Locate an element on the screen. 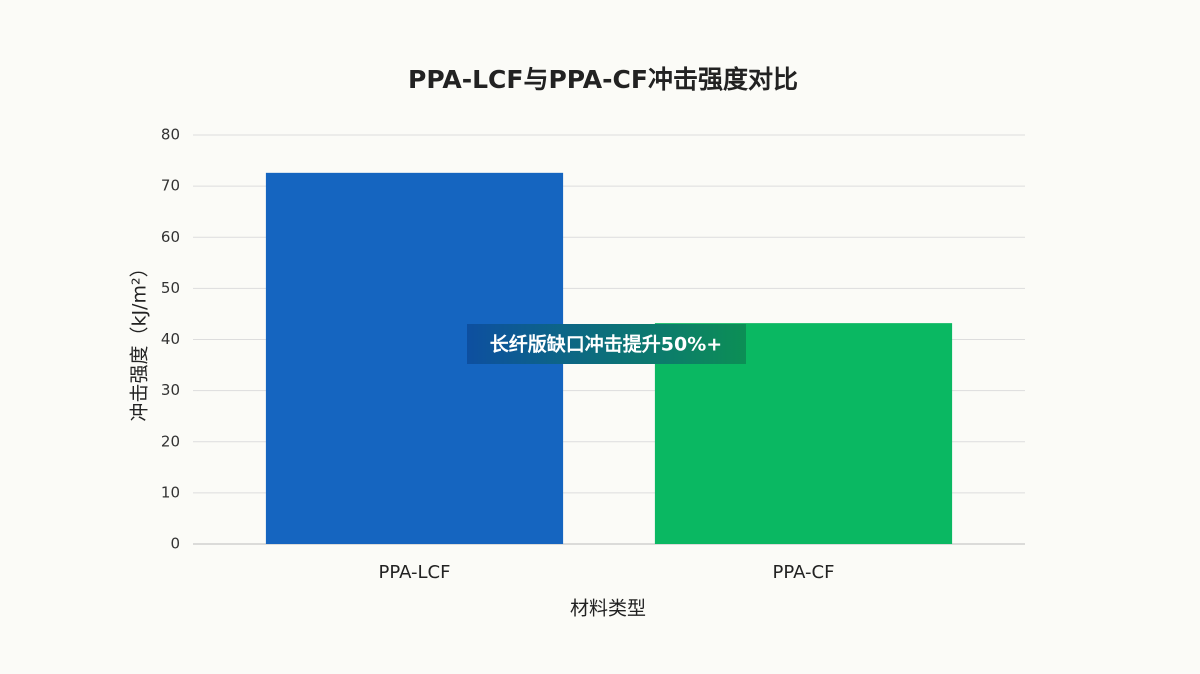  y-tick-label: 10 is located at coordinates (170, 492).